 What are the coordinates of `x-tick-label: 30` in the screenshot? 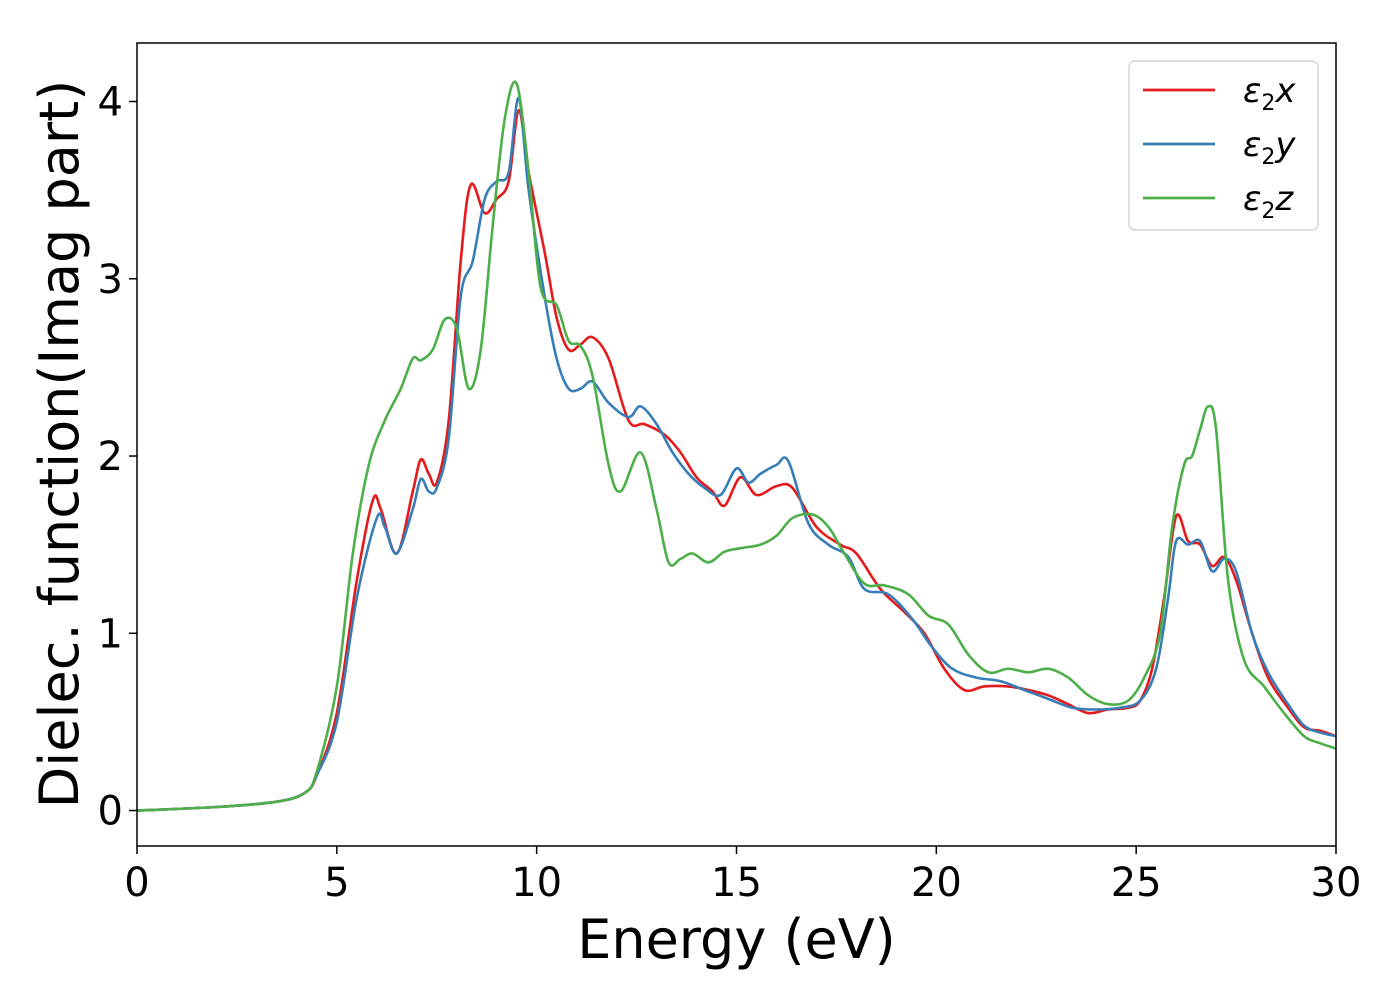 It's located at (1336, 883).